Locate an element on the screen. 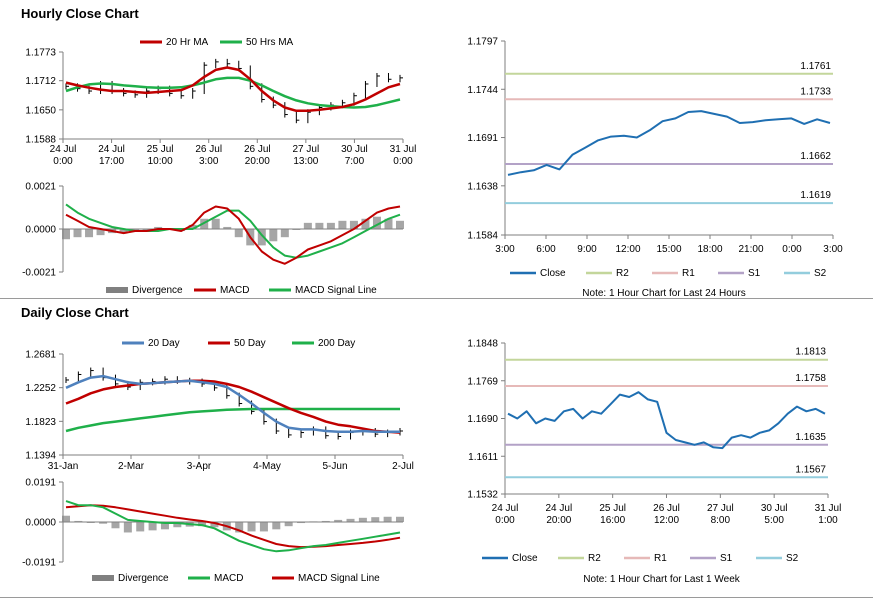 The height and width of the screenshot is (601, 873). hourly-price-x-tick-label: 17:00 is located at coordinates (111, 161).